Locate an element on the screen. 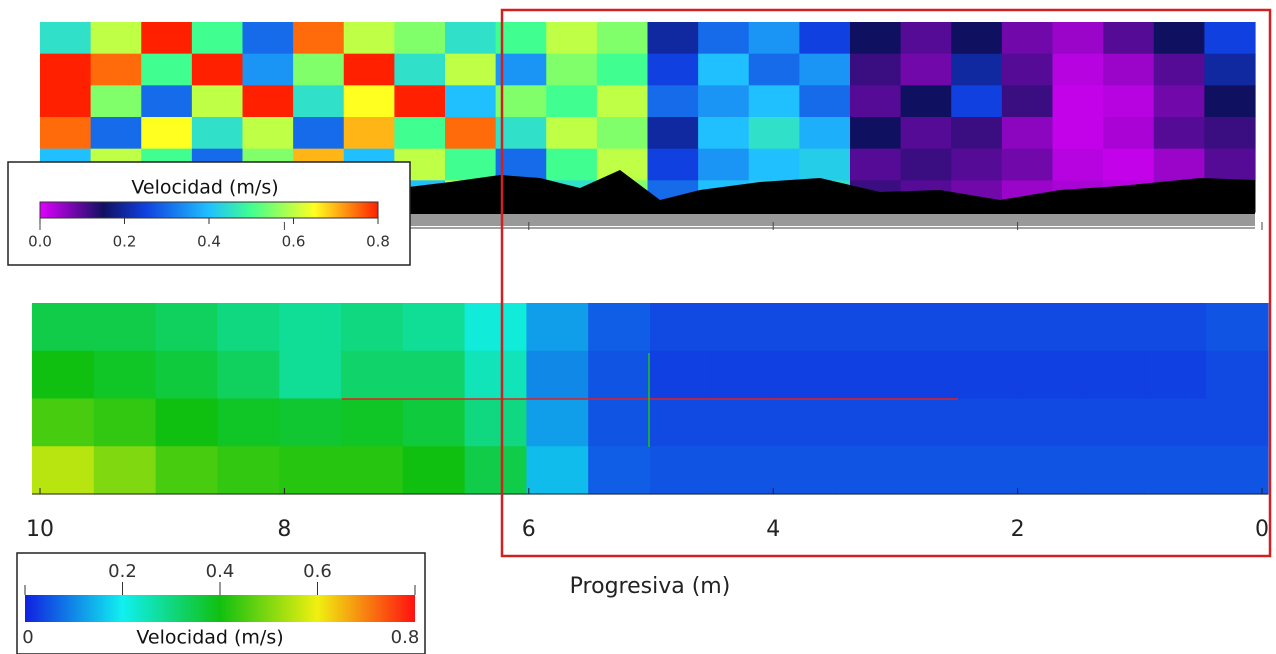 This screenshot has width=1276, height=654. x-tick-label: 4 is located at coordinates (773, 529).